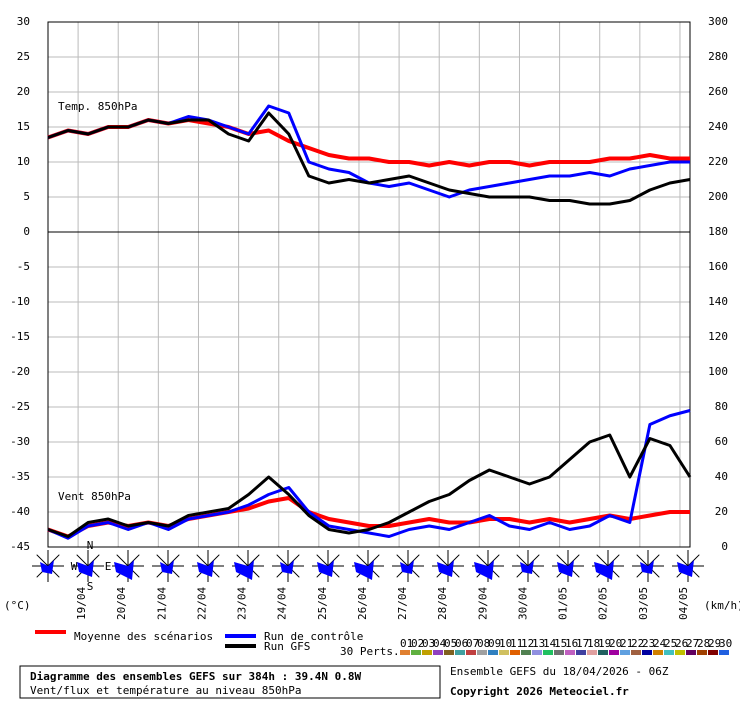 The image size is (740, 704). Describe the element at coordinates (718, 161) in the screenshot. I see `y2-tick-label: 220` at that location.